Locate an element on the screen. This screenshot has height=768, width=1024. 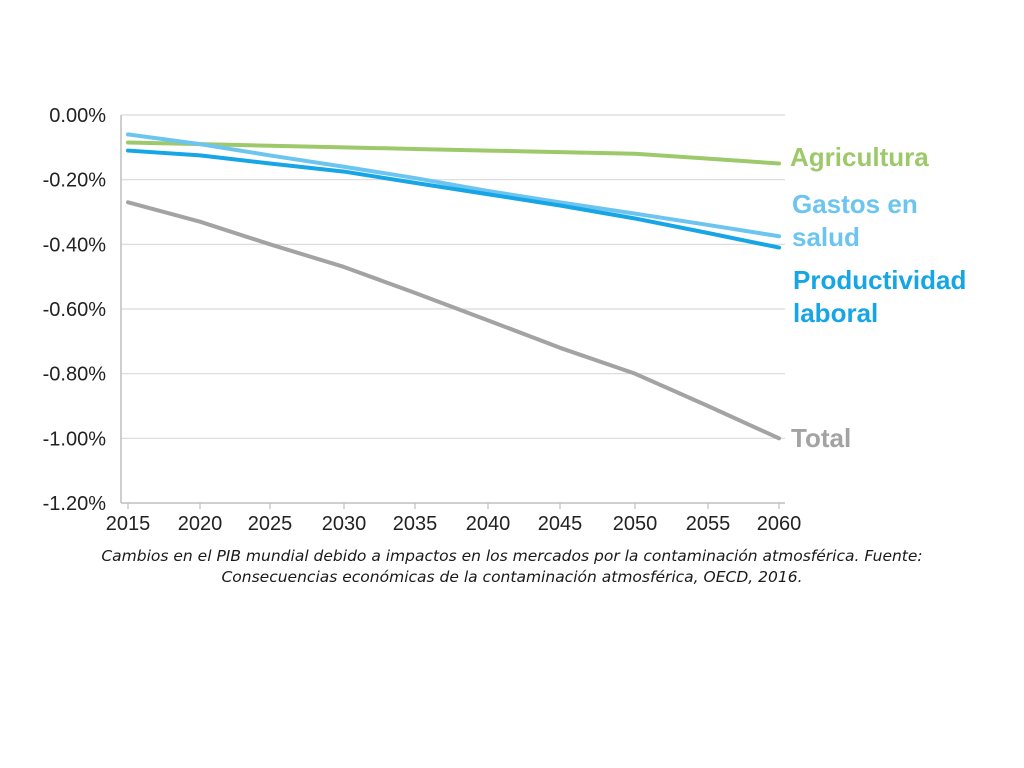
y-tick-label: 0.00% is located at coordinates (77, 116).